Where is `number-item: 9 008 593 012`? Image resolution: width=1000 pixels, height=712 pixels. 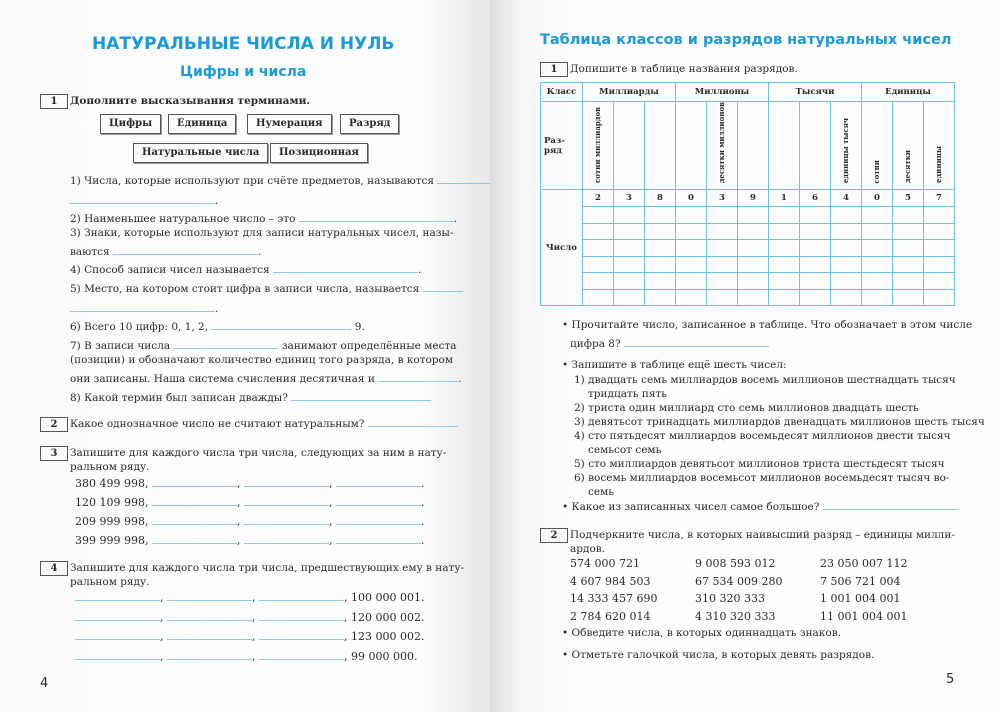
number-item: 9 008 593 012 is located at coordinates (735, 563).